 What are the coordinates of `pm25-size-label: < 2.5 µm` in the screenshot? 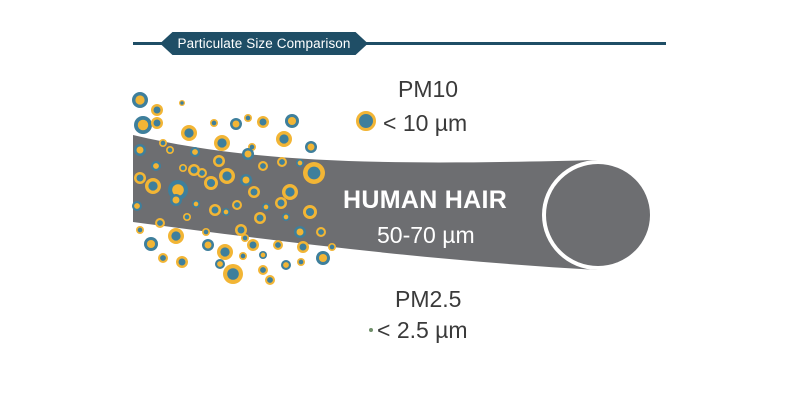 It's located at (422, 330).